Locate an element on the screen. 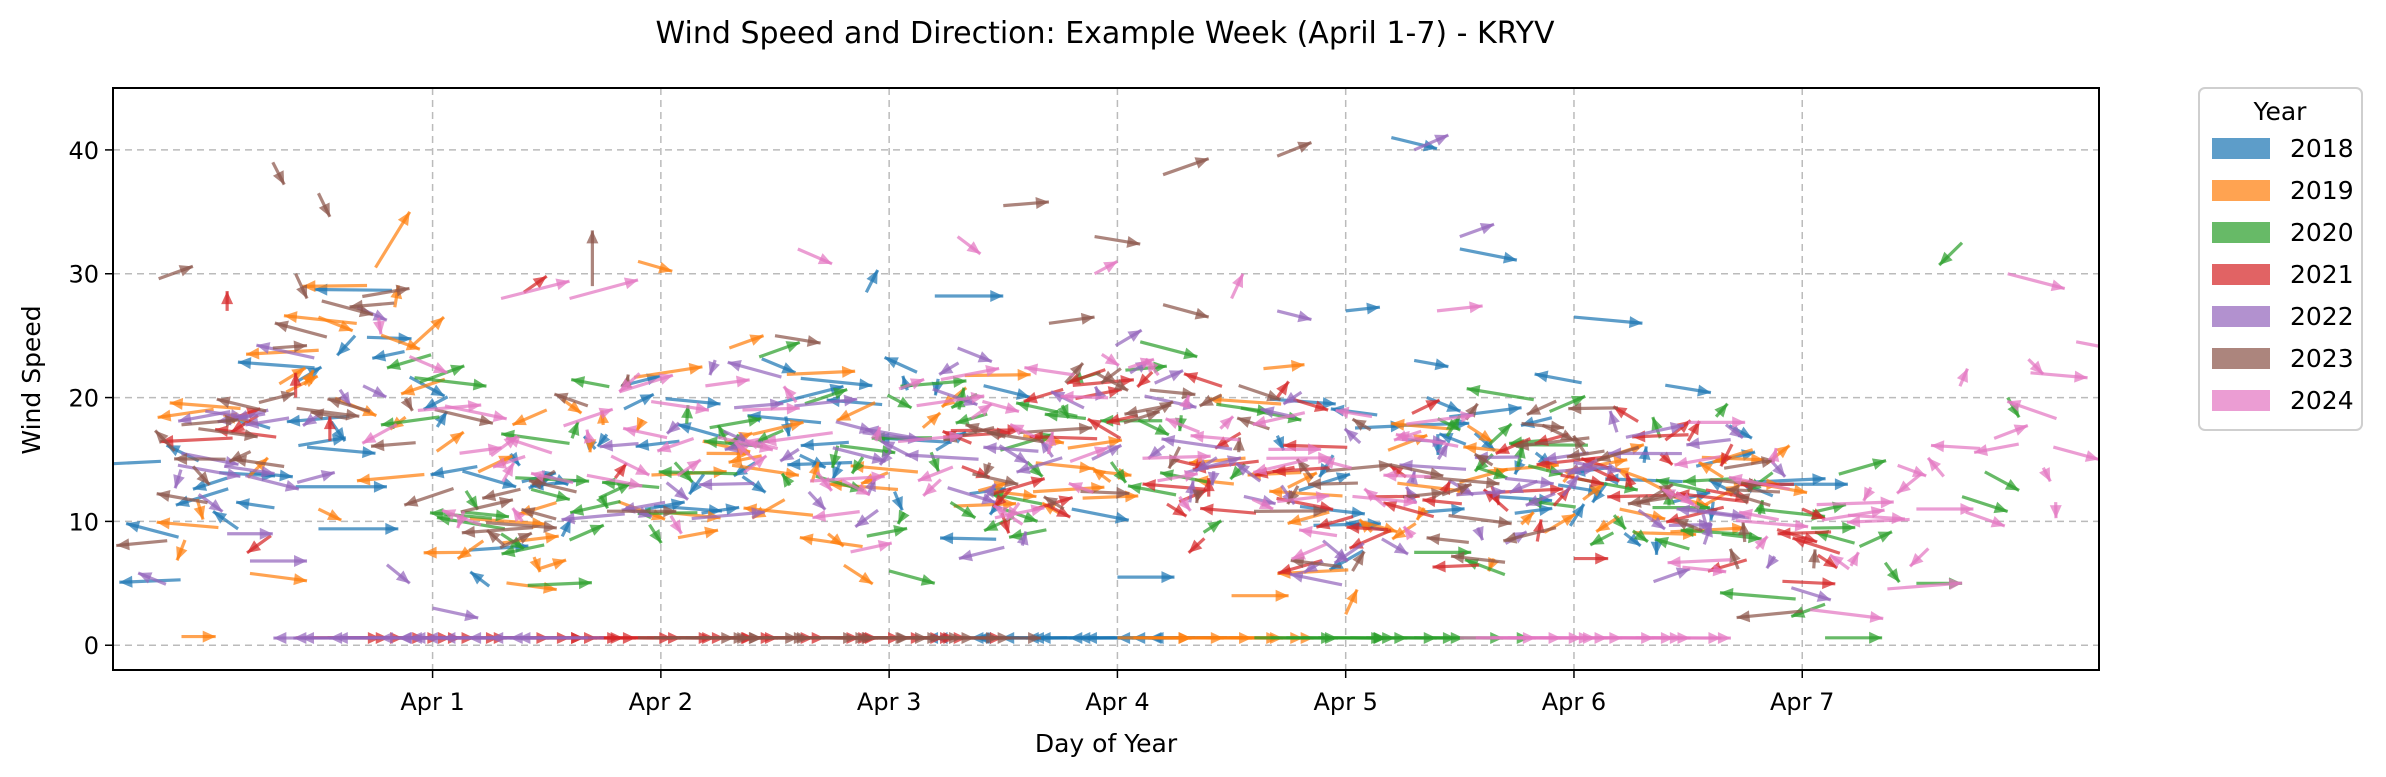 The height and width of the screenshot is (777, 2386). x-tick-label: Apr 4 is located at coordinates (1117, 702).